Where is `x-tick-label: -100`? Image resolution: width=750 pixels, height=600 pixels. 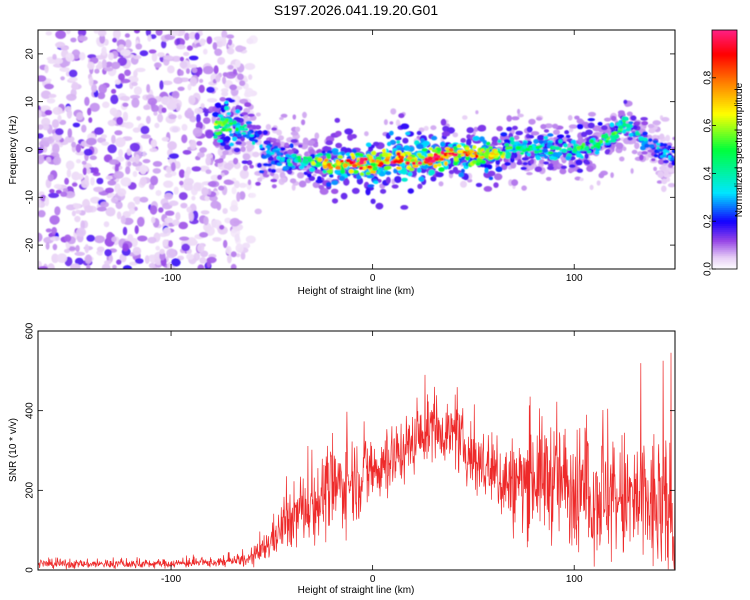 x-tick-label: -100 is located at coordinates (171, 579).